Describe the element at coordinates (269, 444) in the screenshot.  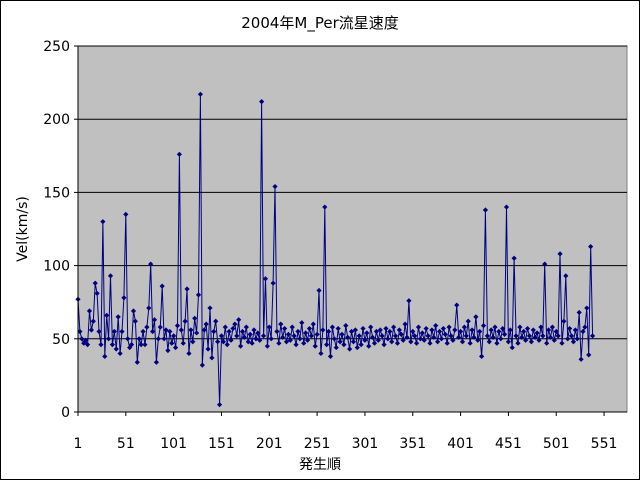
I see `x-tick-label: 201` at that location.